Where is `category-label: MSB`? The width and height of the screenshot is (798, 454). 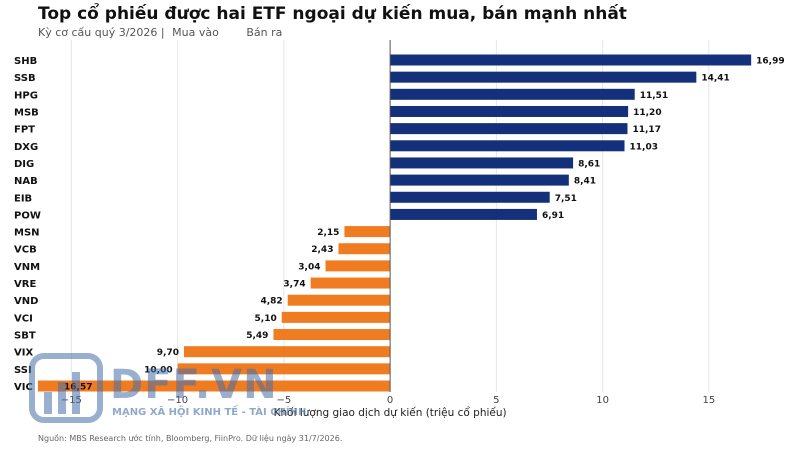
category-label: MSB is located at coordinates (26, 112).